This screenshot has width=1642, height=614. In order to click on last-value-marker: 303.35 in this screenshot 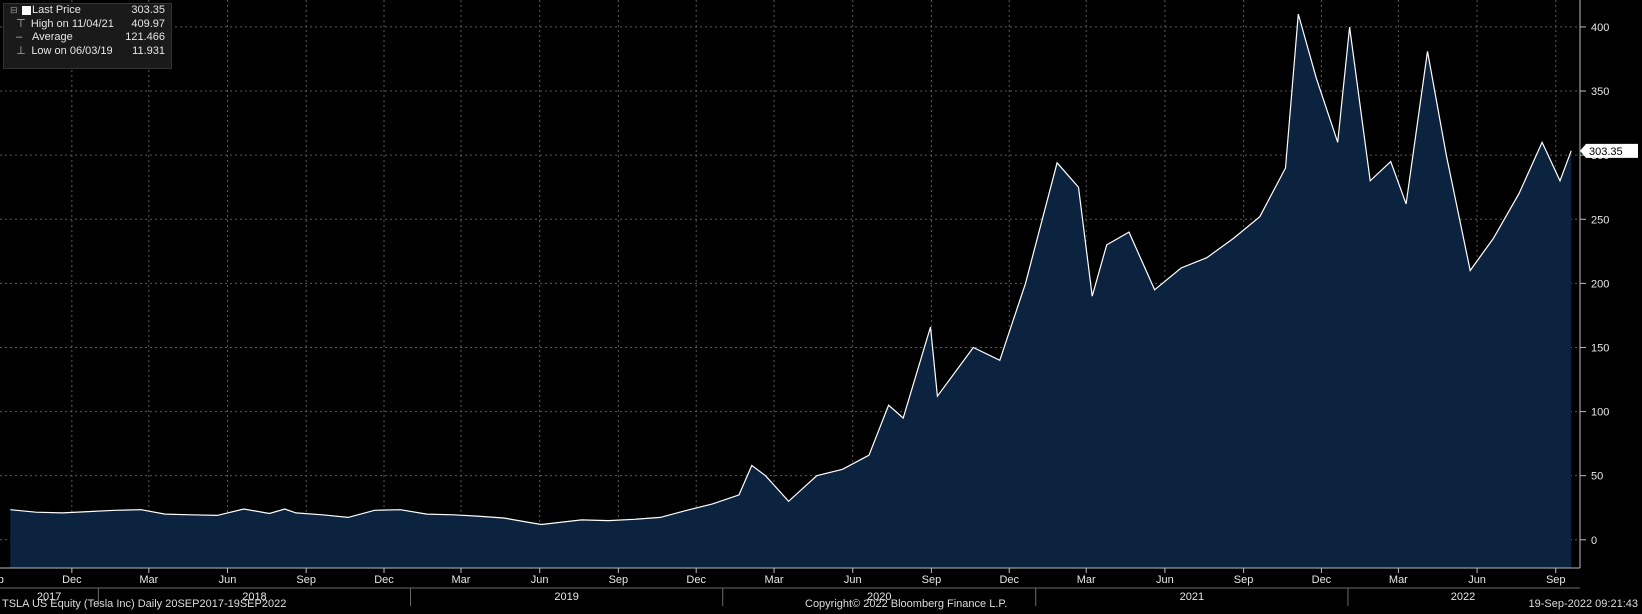, I will do `click(1609, 150)`.